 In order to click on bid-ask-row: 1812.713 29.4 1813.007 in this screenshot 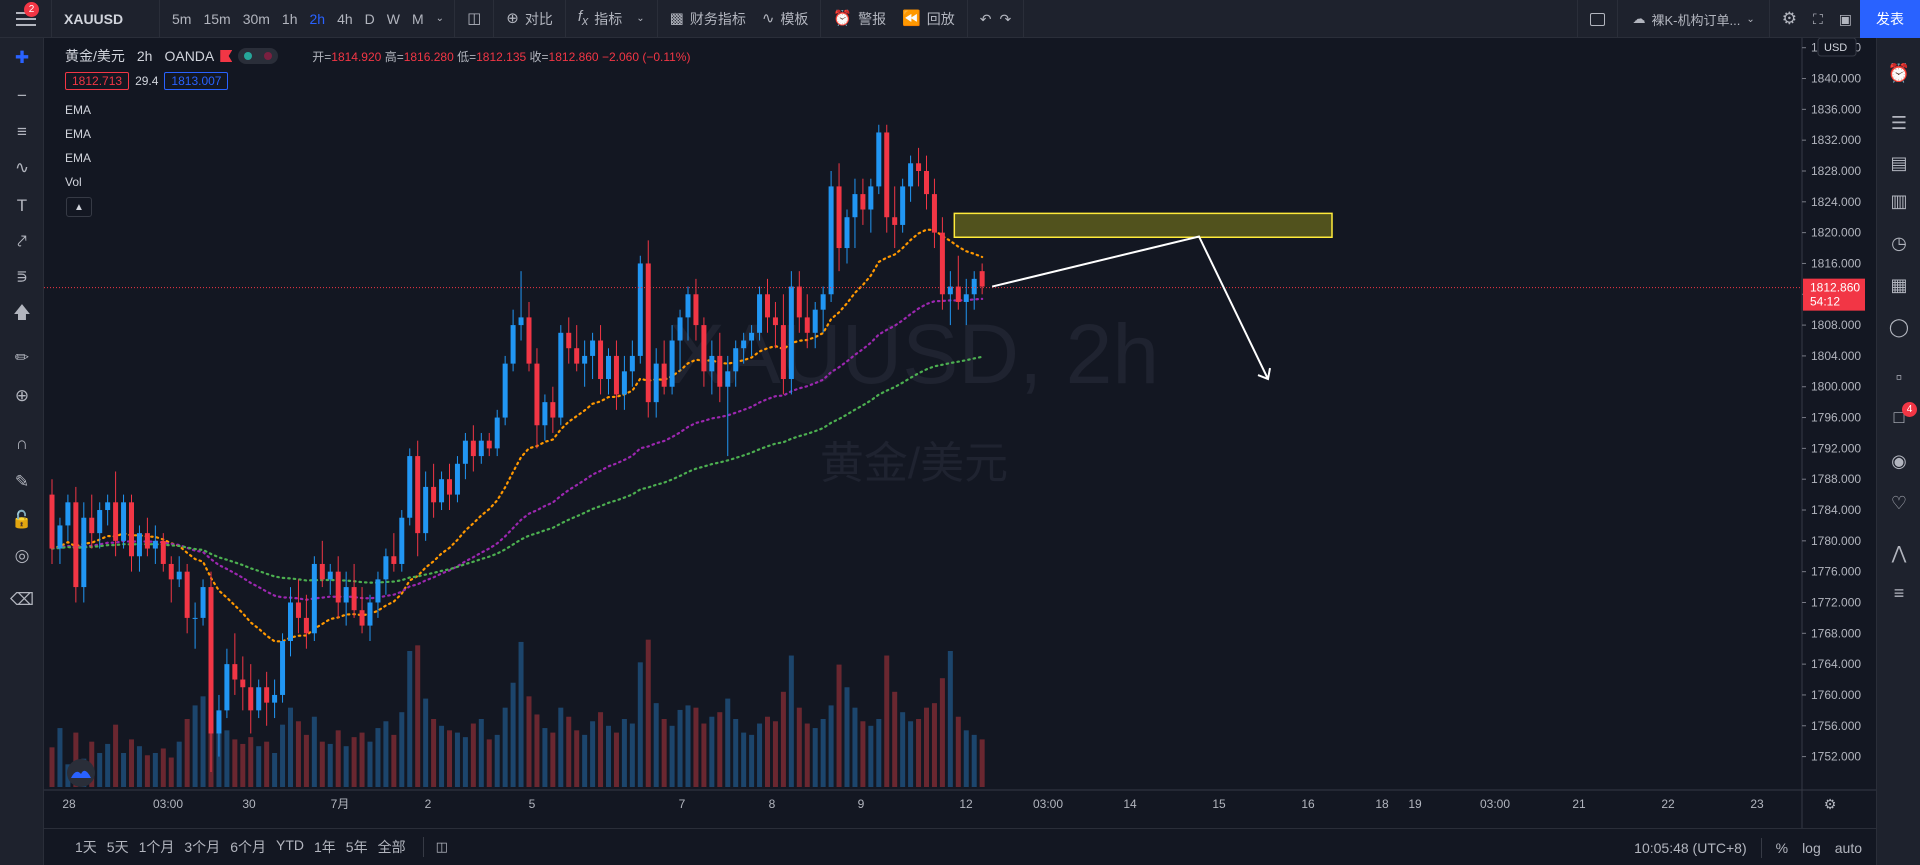, I will do `click(147, 81)`.